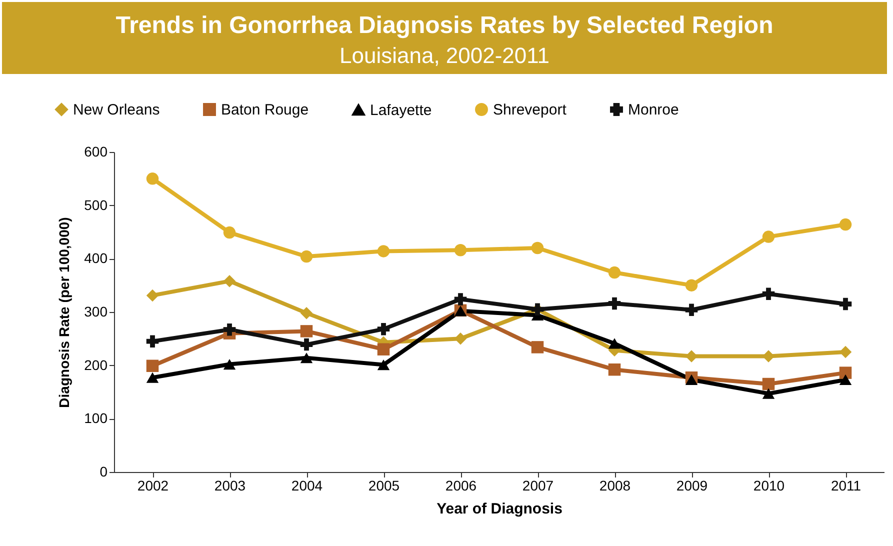 The width and height of the screenshot is (893, 546). Describe the element at coordinates (401, 110) in the screenshot. I see `legend-label: Lafayette` at that location.